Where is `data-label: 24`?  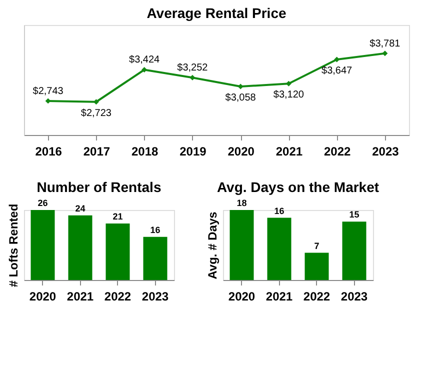
data-label: 24 is located at coordinates (80, 208).